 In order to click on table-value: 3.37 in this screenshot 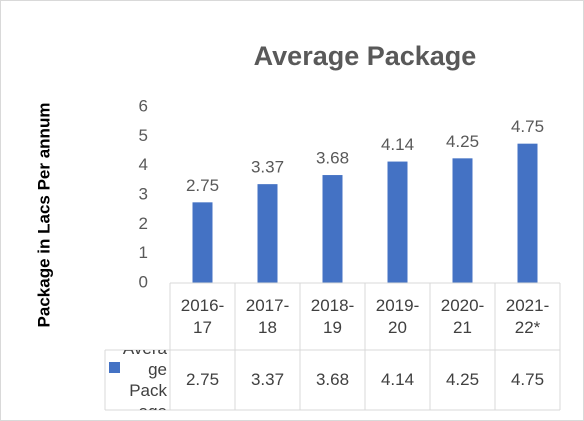, I will do `click(267, 380)`.